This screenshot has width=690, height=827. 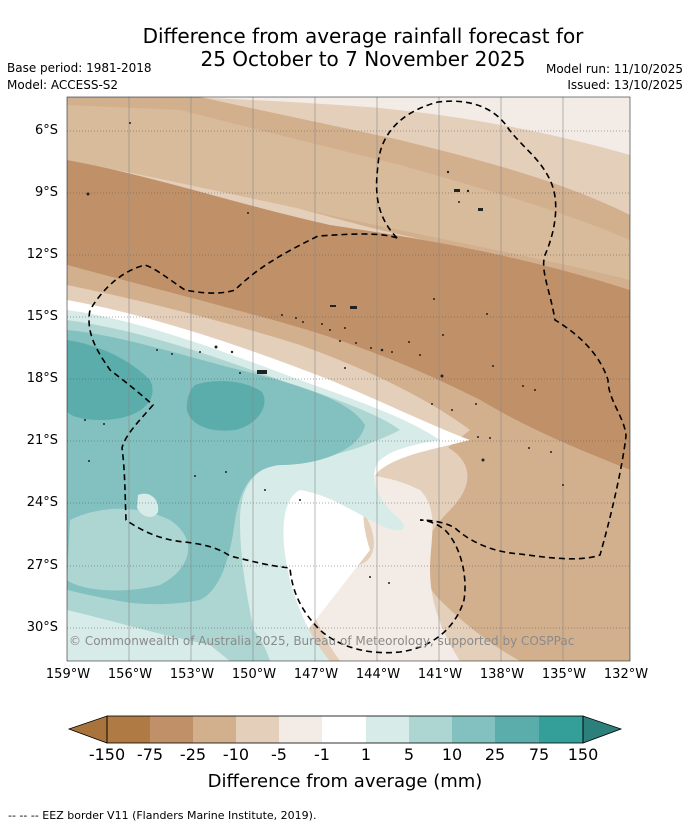 I want to click on lat-label: 24°S, so click(x=42, y=502).